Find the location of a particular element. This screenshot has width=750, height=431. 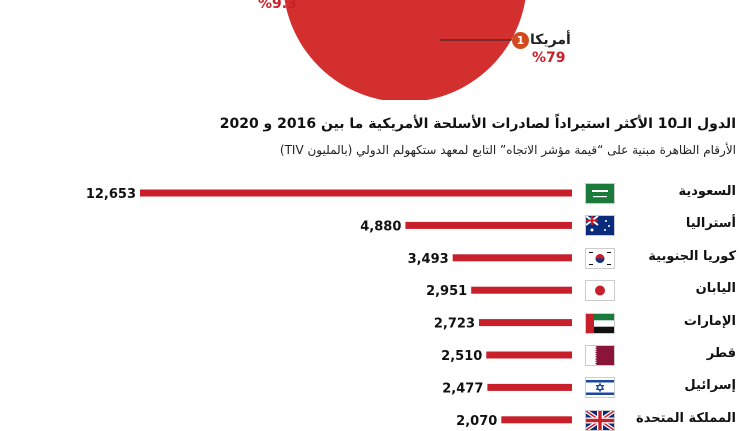

country-label-1: أستراليا is located at coordinates (710, 224).